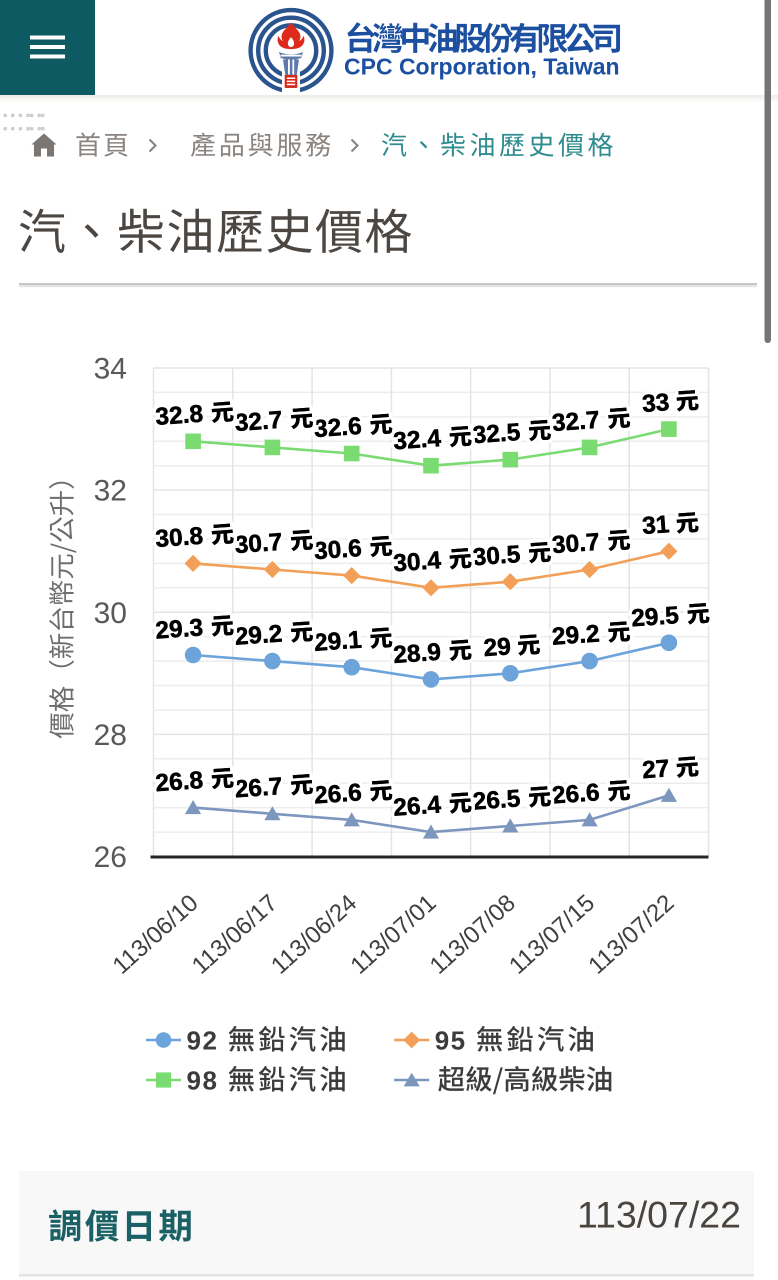 Image resolution: width=778 pixels, height=1280 pixels. Describe the element at coordinates (482, 67) in the screenshot. I see `svg-text: CPC Corporation, Taiwan` at that location.